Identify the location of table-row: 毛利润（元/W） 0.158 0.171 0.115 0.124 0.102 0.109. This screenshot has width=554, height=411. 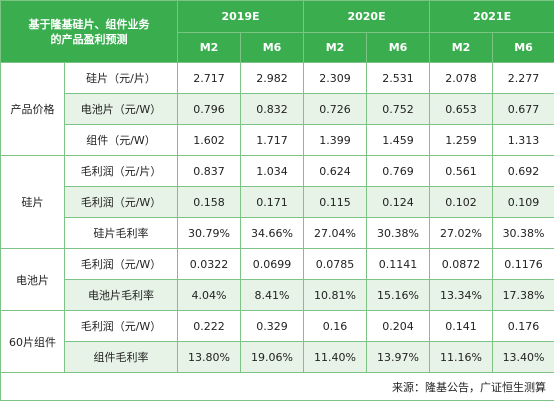
(277, 202).